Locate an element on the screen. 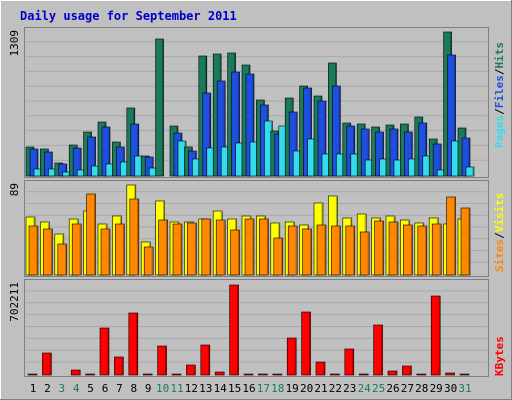  bar-kbytes-day-1-body is located at coordinates (32, 374).